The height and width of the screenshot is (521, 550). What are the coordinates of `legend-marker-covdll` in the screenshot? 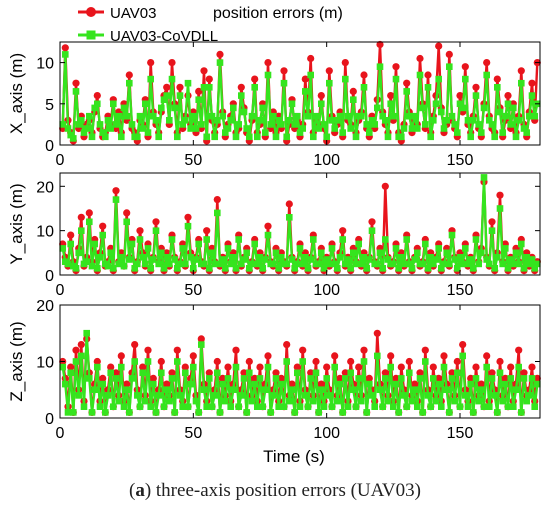 It's located at (91, 35).